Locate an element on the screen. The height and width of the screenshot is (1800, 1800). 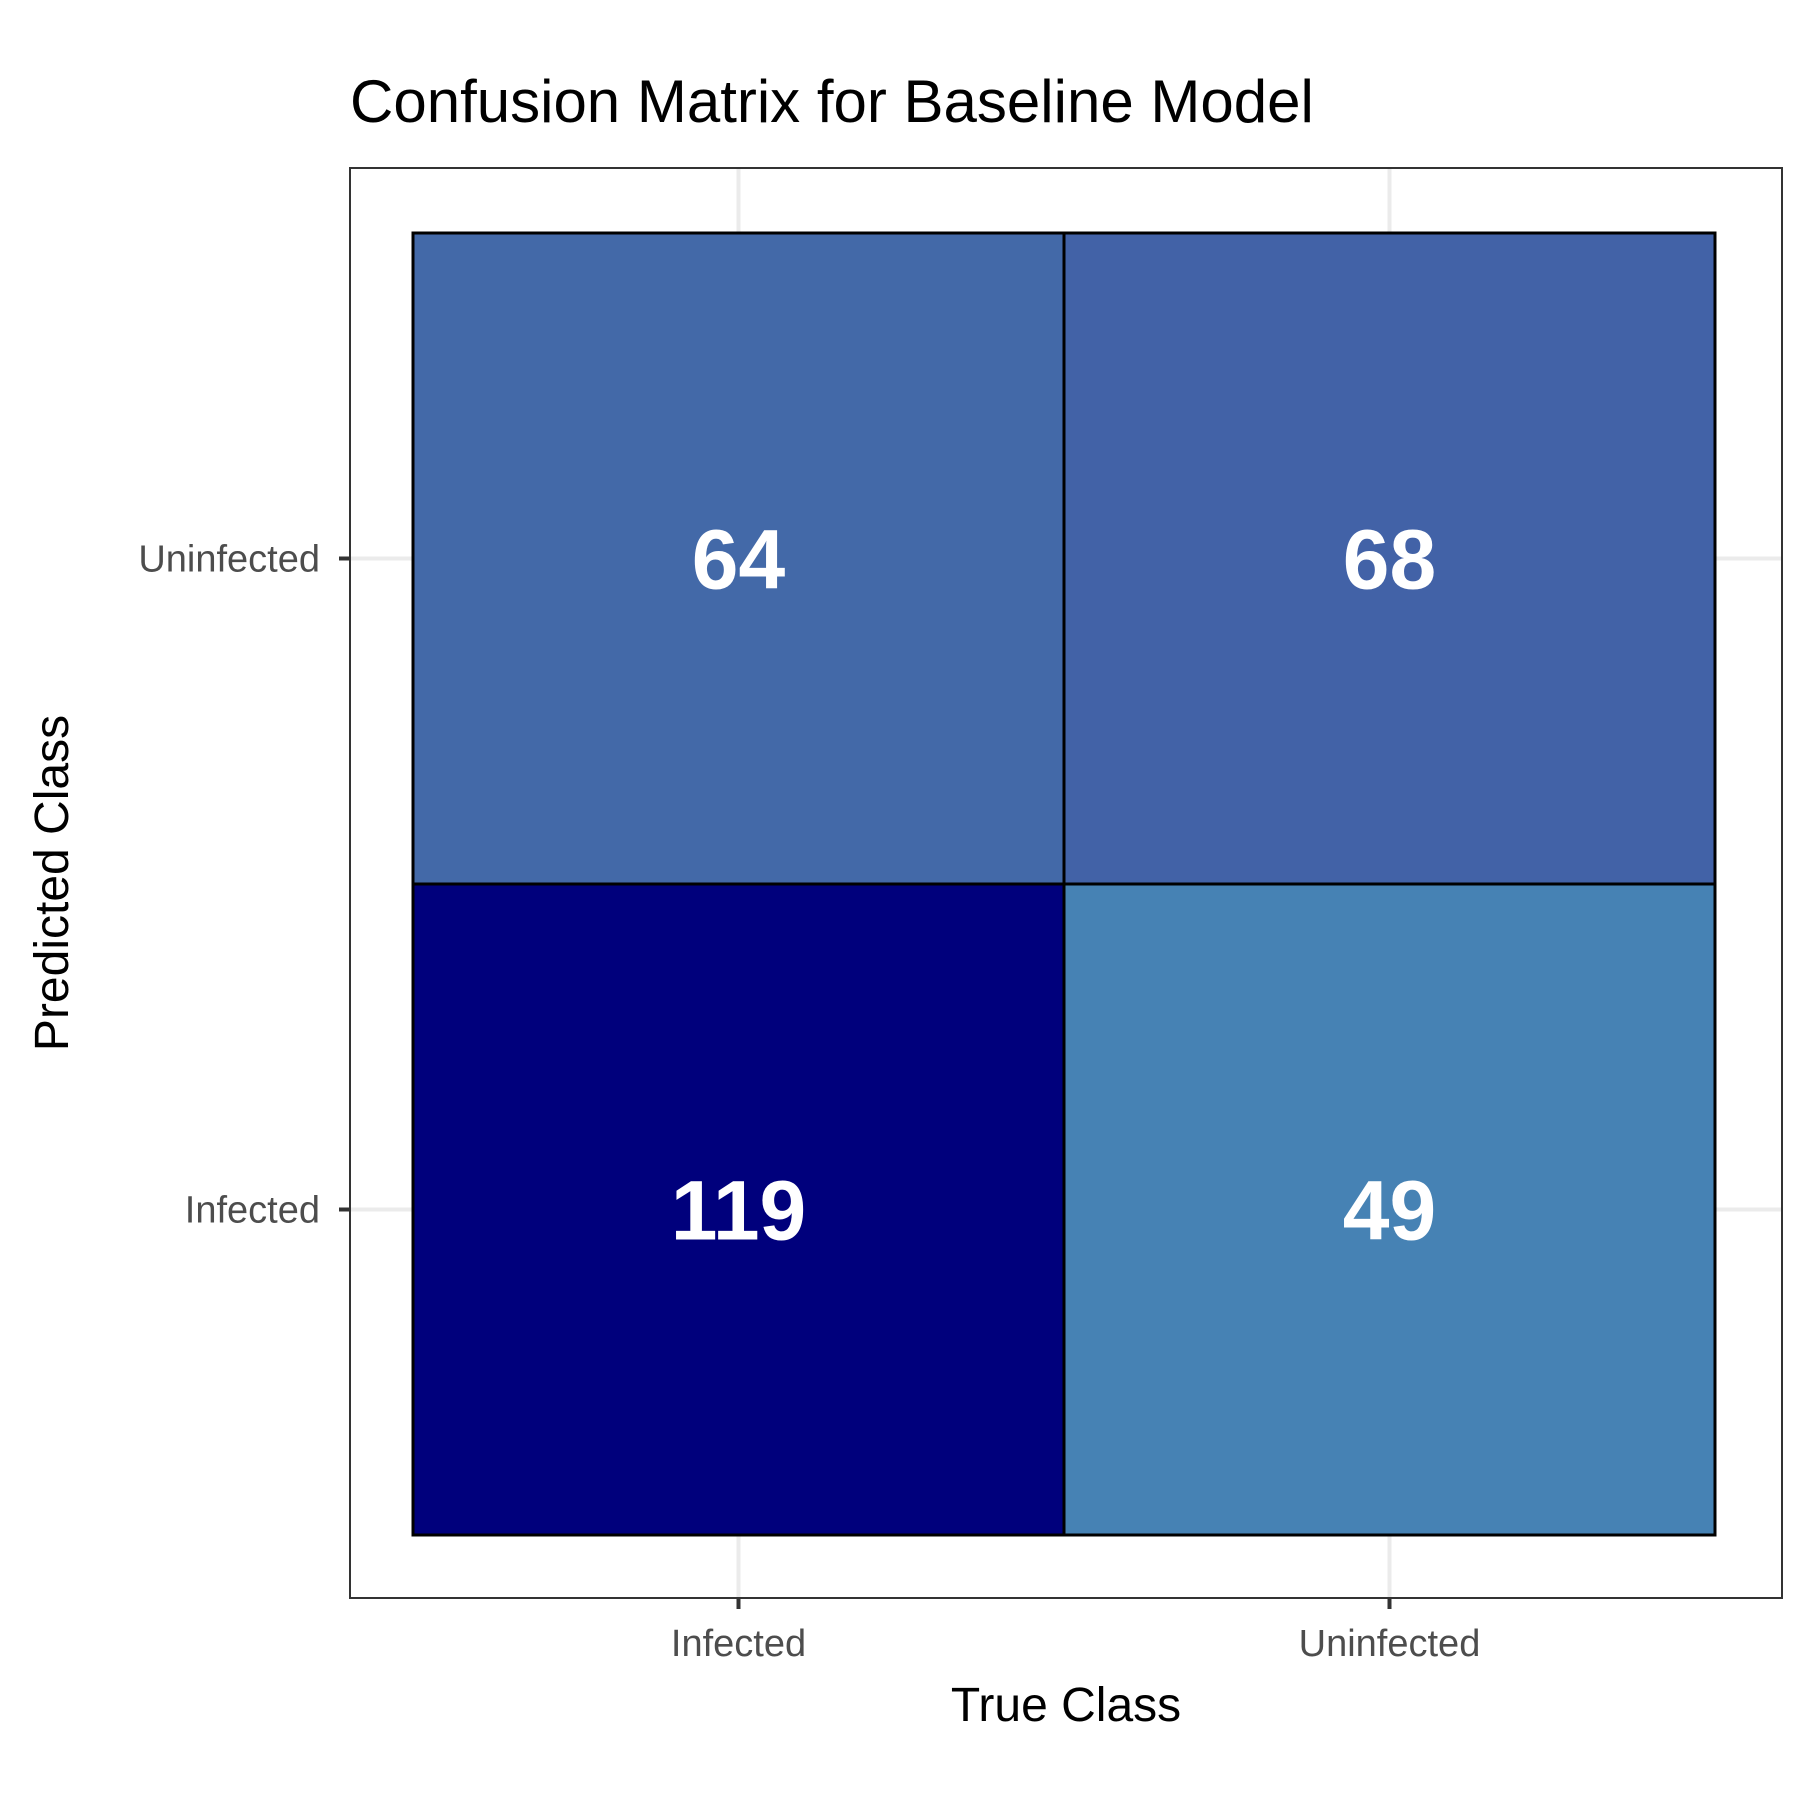
chart-title: Confusion Matrix for Baseline Model is located at coordinates (832, 101).